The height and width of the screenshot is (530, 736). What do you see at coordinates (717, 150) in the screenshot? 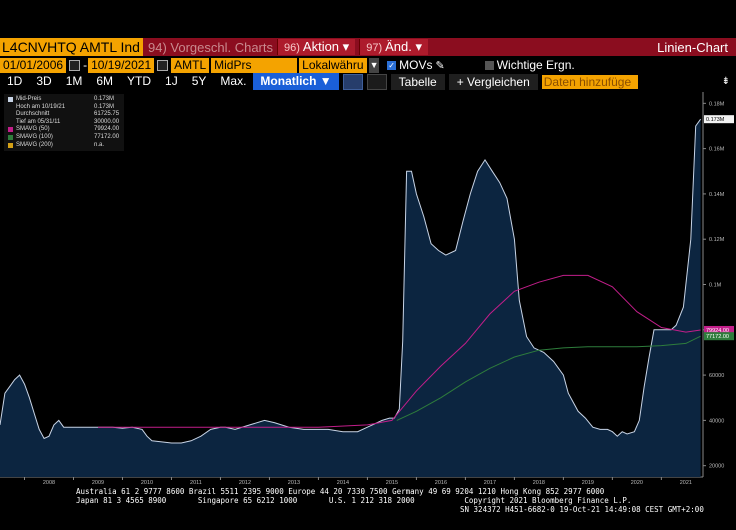
I see `y-tick-label: 0.16M` at bounding box center [717, 150].